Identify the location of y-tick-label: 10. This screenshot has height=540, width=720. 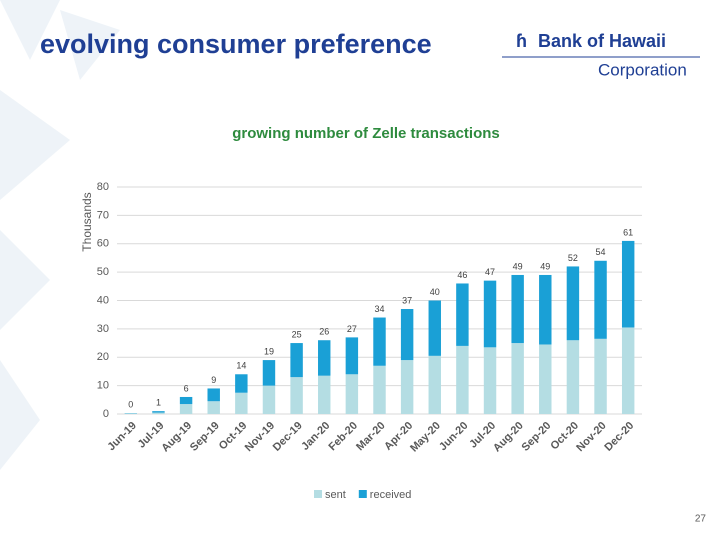
(103, 386).